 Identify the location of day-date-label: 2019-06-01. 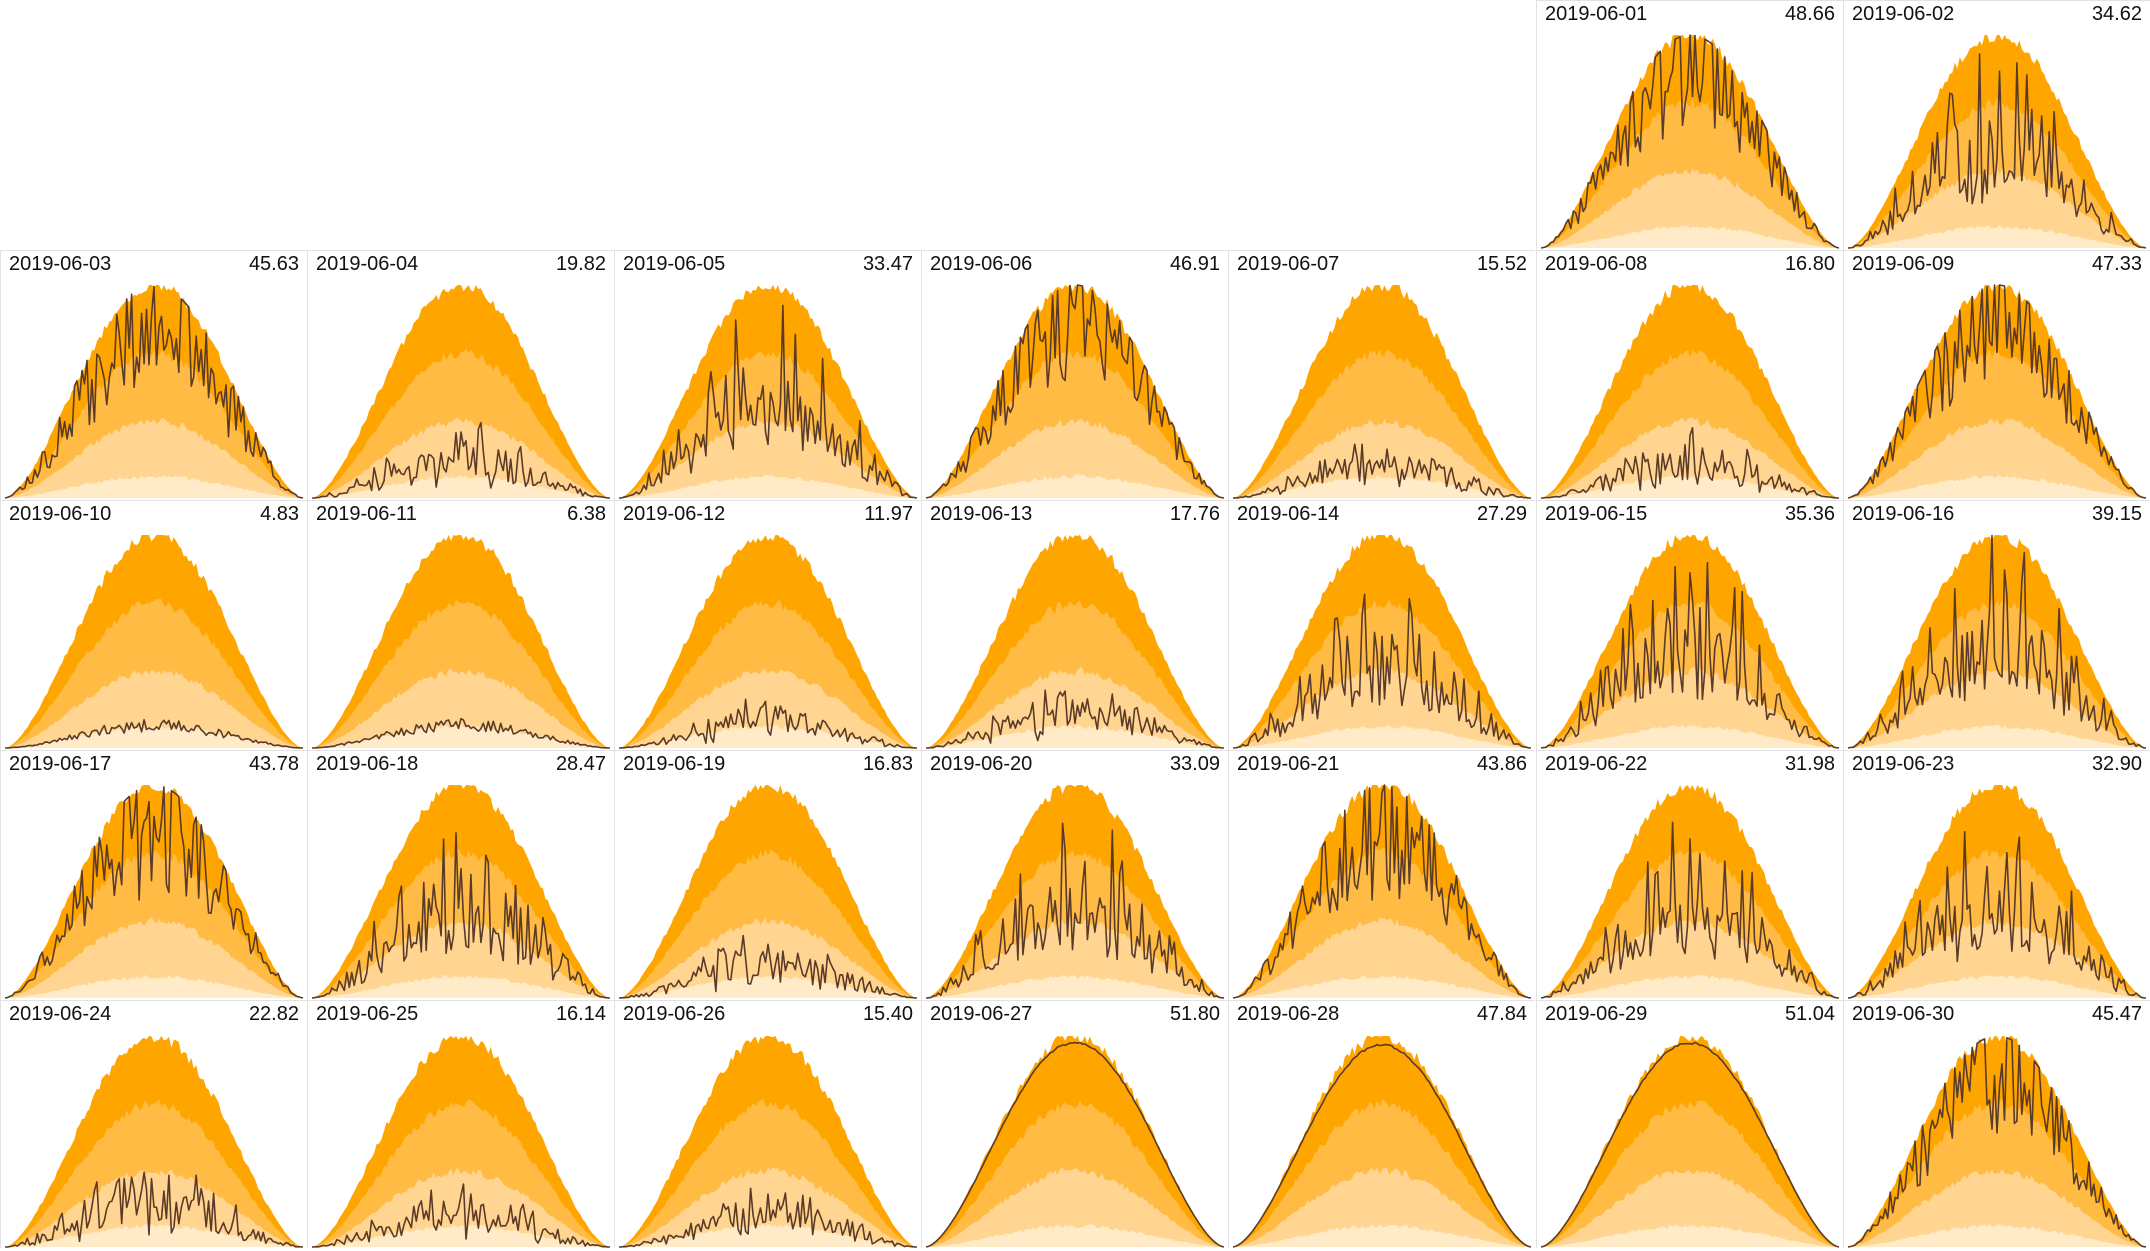
(1596, 14).